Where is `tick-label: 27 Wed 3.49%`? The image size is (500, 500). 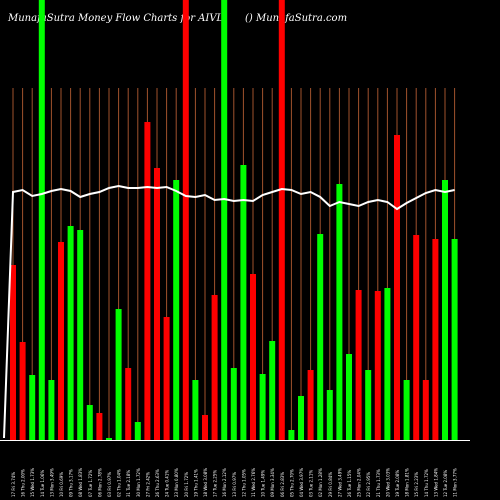 tick-label: 27 Wed 3.49% is located at coordinates (339, 482).